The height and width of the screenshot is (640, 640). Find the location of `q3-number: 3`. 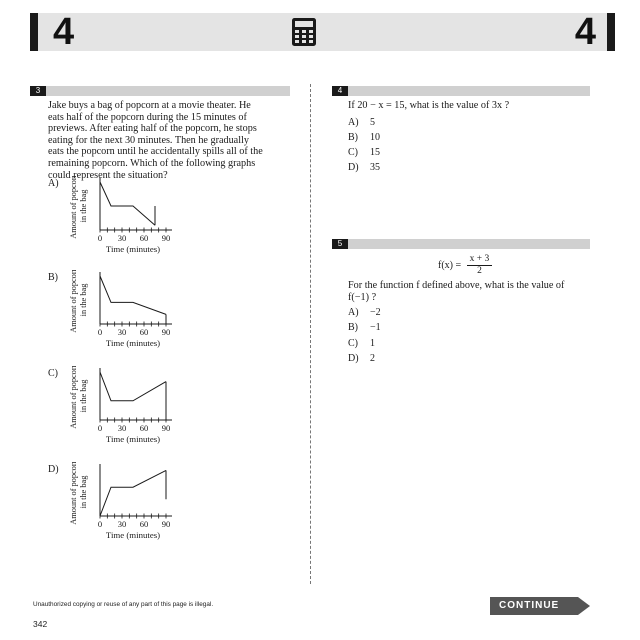

q3-number: 3 is located at coordinates (38, 91).